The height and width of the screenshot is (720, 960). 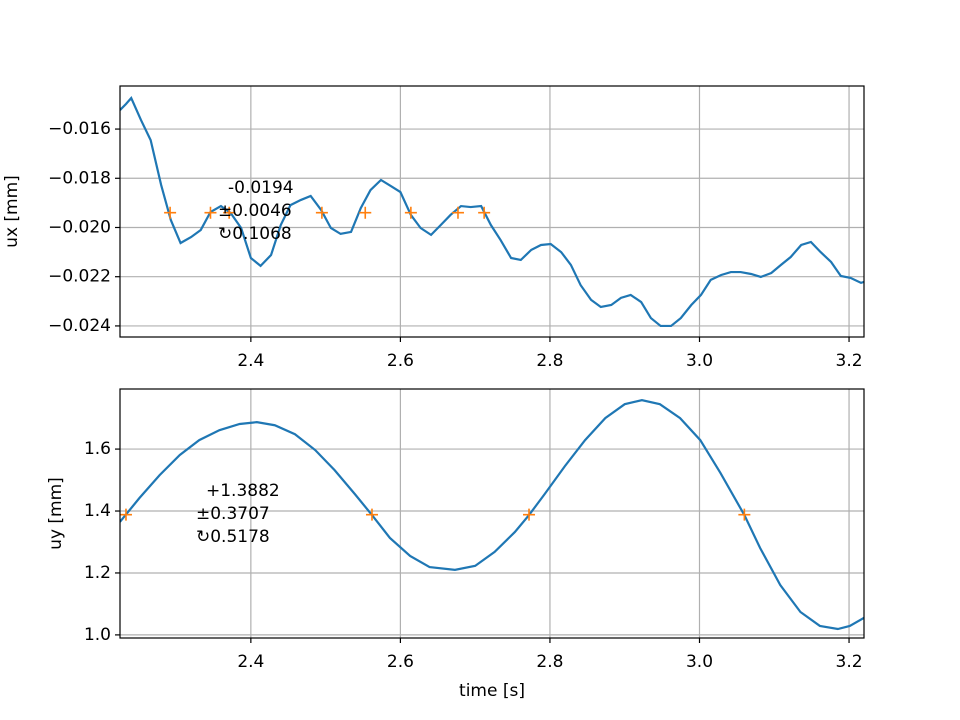 I want to click on y-tick-label: 1.0, so click(x=97, y=635).